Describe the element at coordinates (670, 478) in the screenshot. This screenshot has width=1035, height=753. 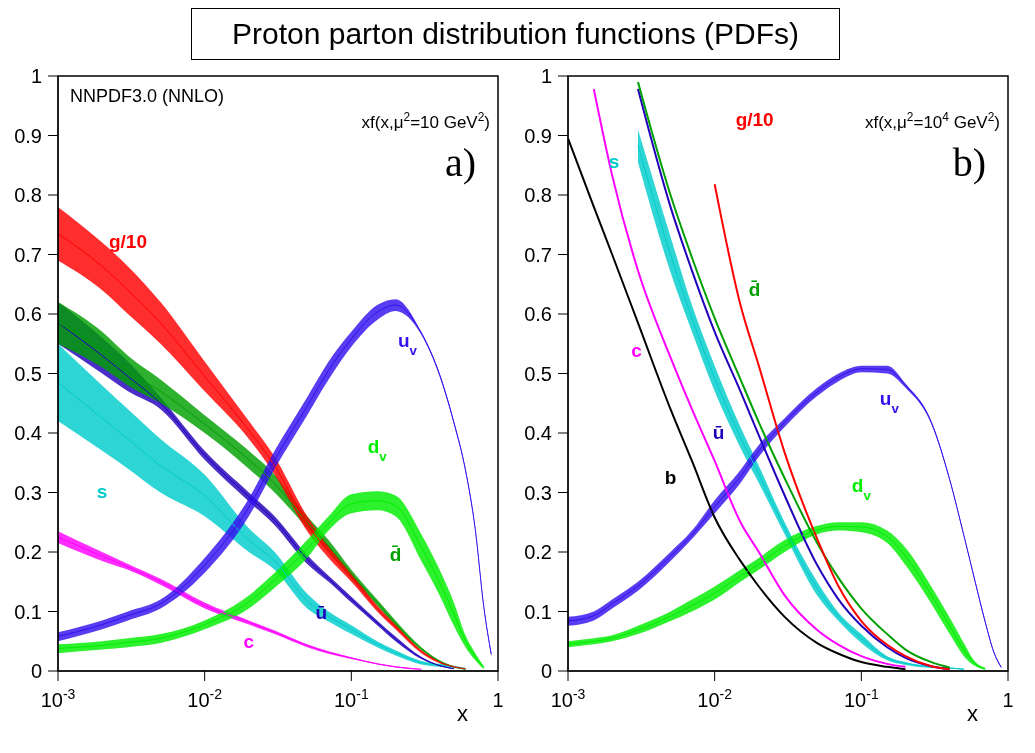
I see `series-label: b` at that location.